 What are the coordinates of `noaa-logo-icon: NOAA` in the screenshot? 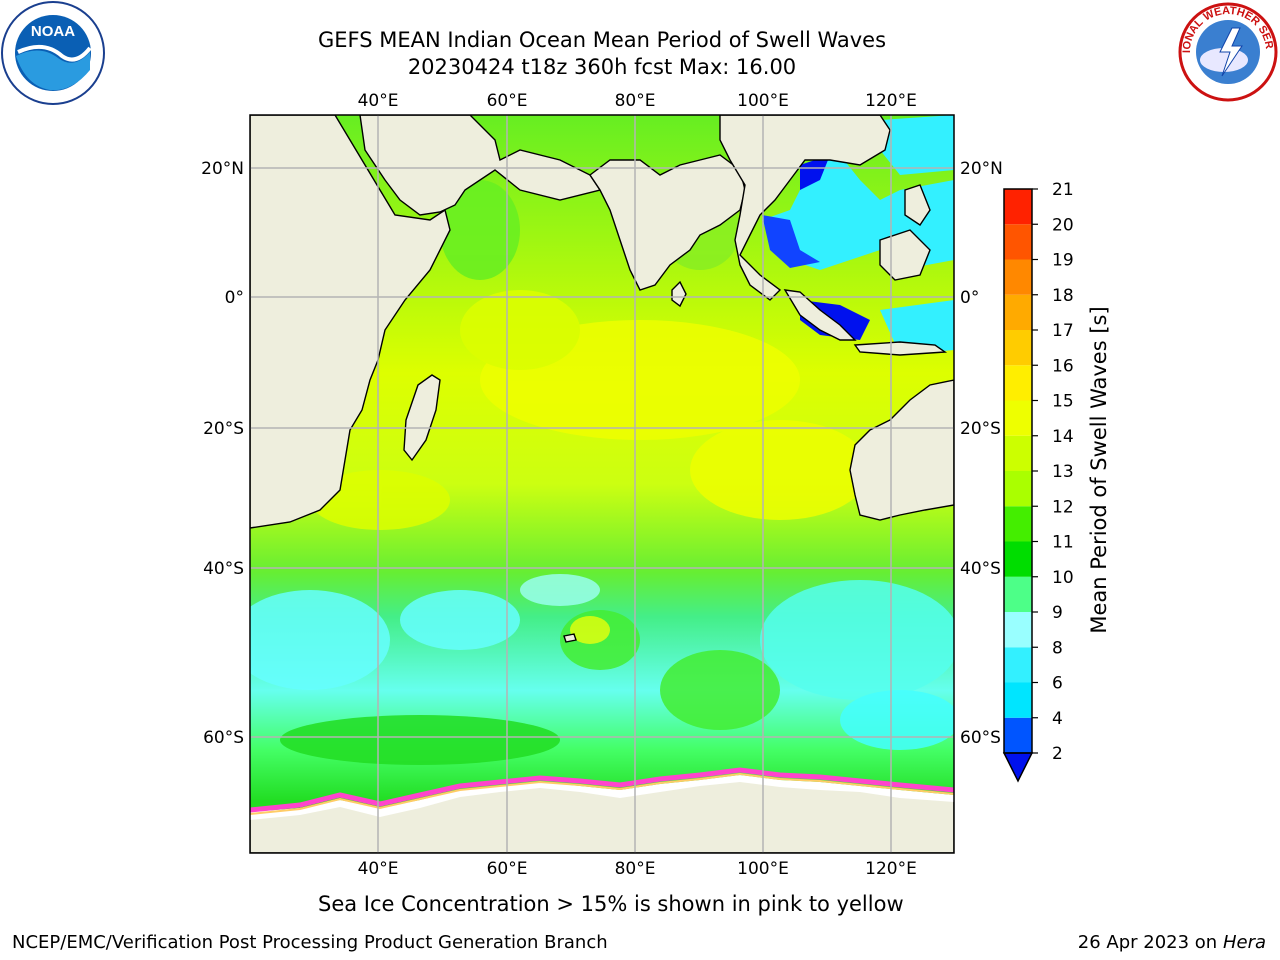 It's located at (53, 53).